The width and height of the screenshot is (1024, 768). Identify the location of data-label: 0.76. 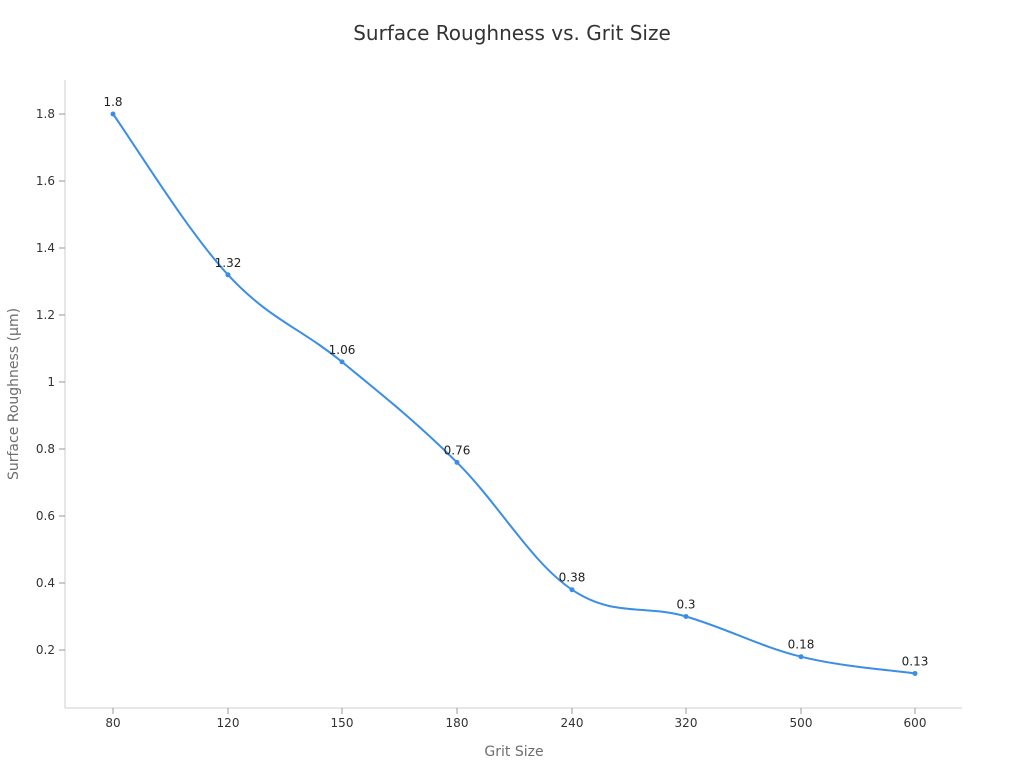
(457, 450).